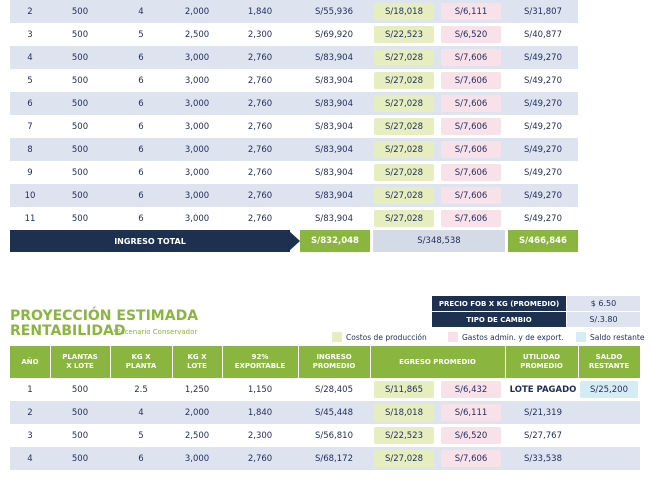 Image resolution: width=652 pixels, height=480 pixels. Describe the element at coordinates (543, 389) in the screenshot. I see `cell: LOTE PAGADO` at that location.